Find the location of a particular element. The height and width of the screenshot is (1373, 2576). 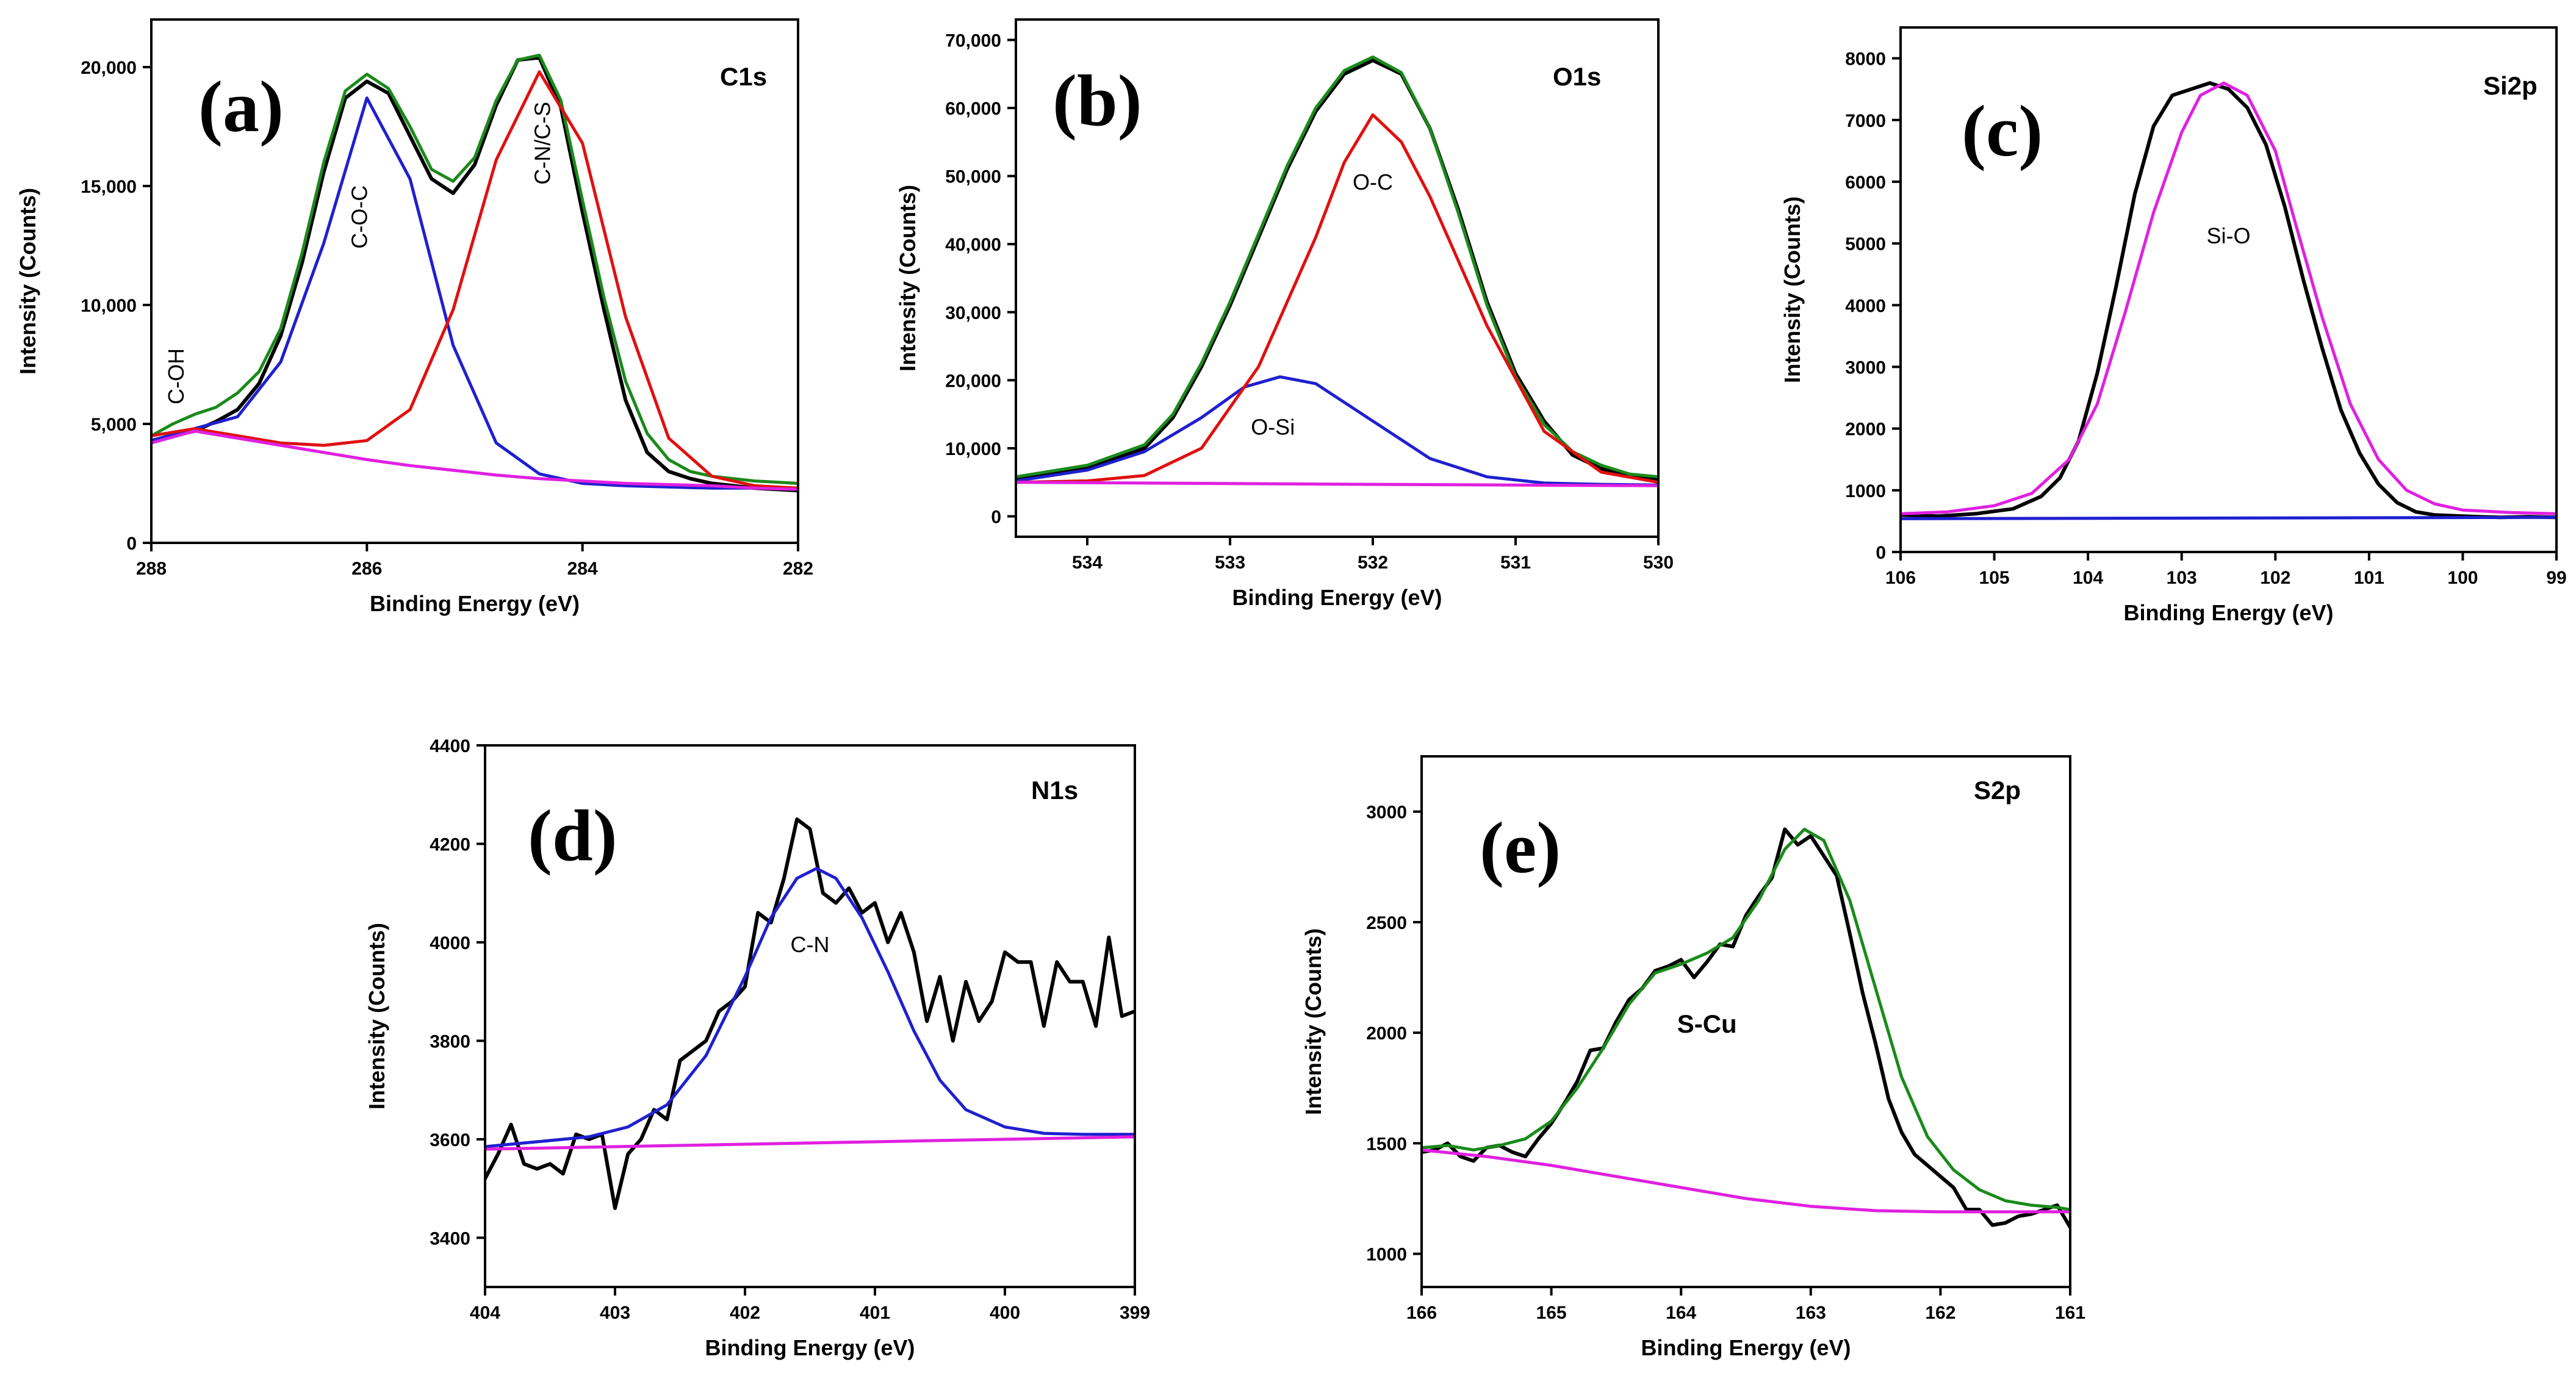

y-tick-label: 4000 is located at coordinates (450, 943).